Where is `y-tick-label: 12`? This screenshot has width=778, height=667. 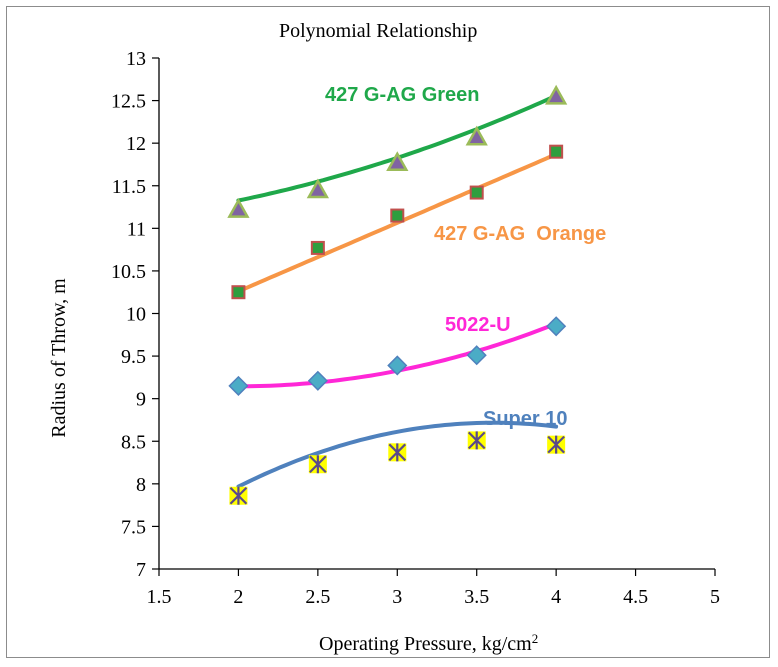 y-tick-label: 12 is located at coordinates (136, 144).